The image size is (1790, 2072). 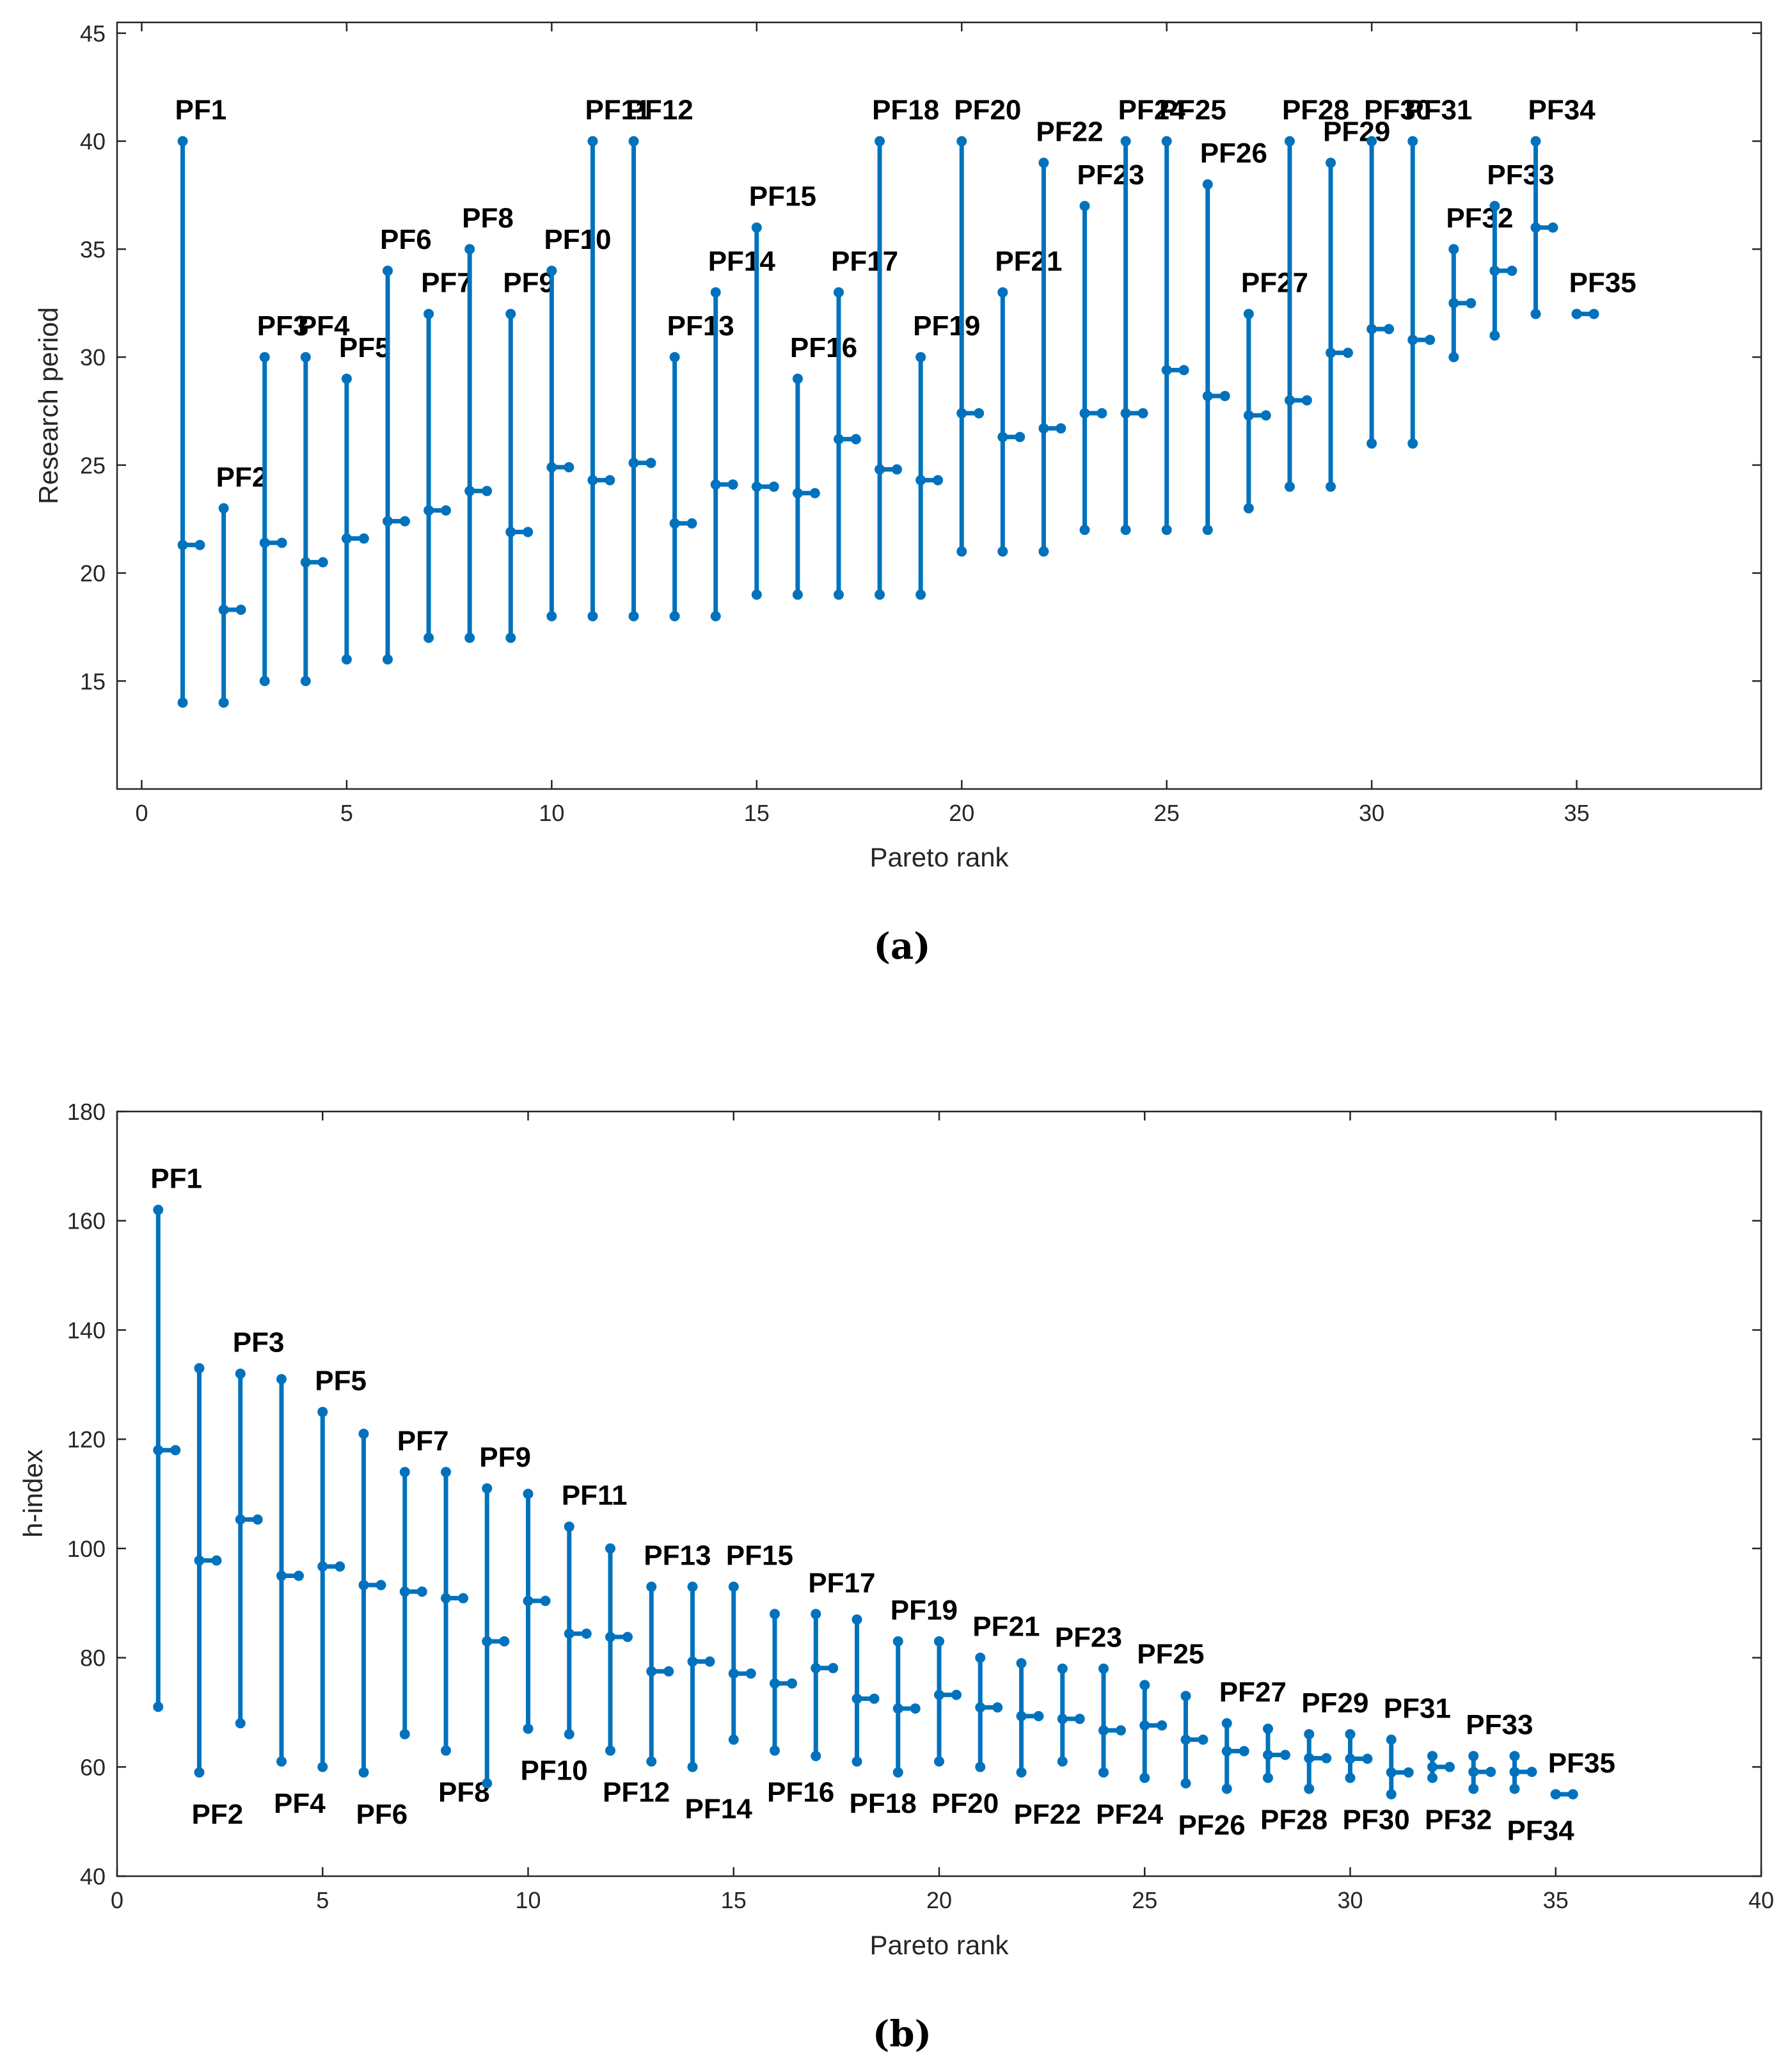 What do you see at coordinates (939, 1900) in the screenshot?
I see `chart-b-xtick-label: 20` at bounding box center [939, 1900].